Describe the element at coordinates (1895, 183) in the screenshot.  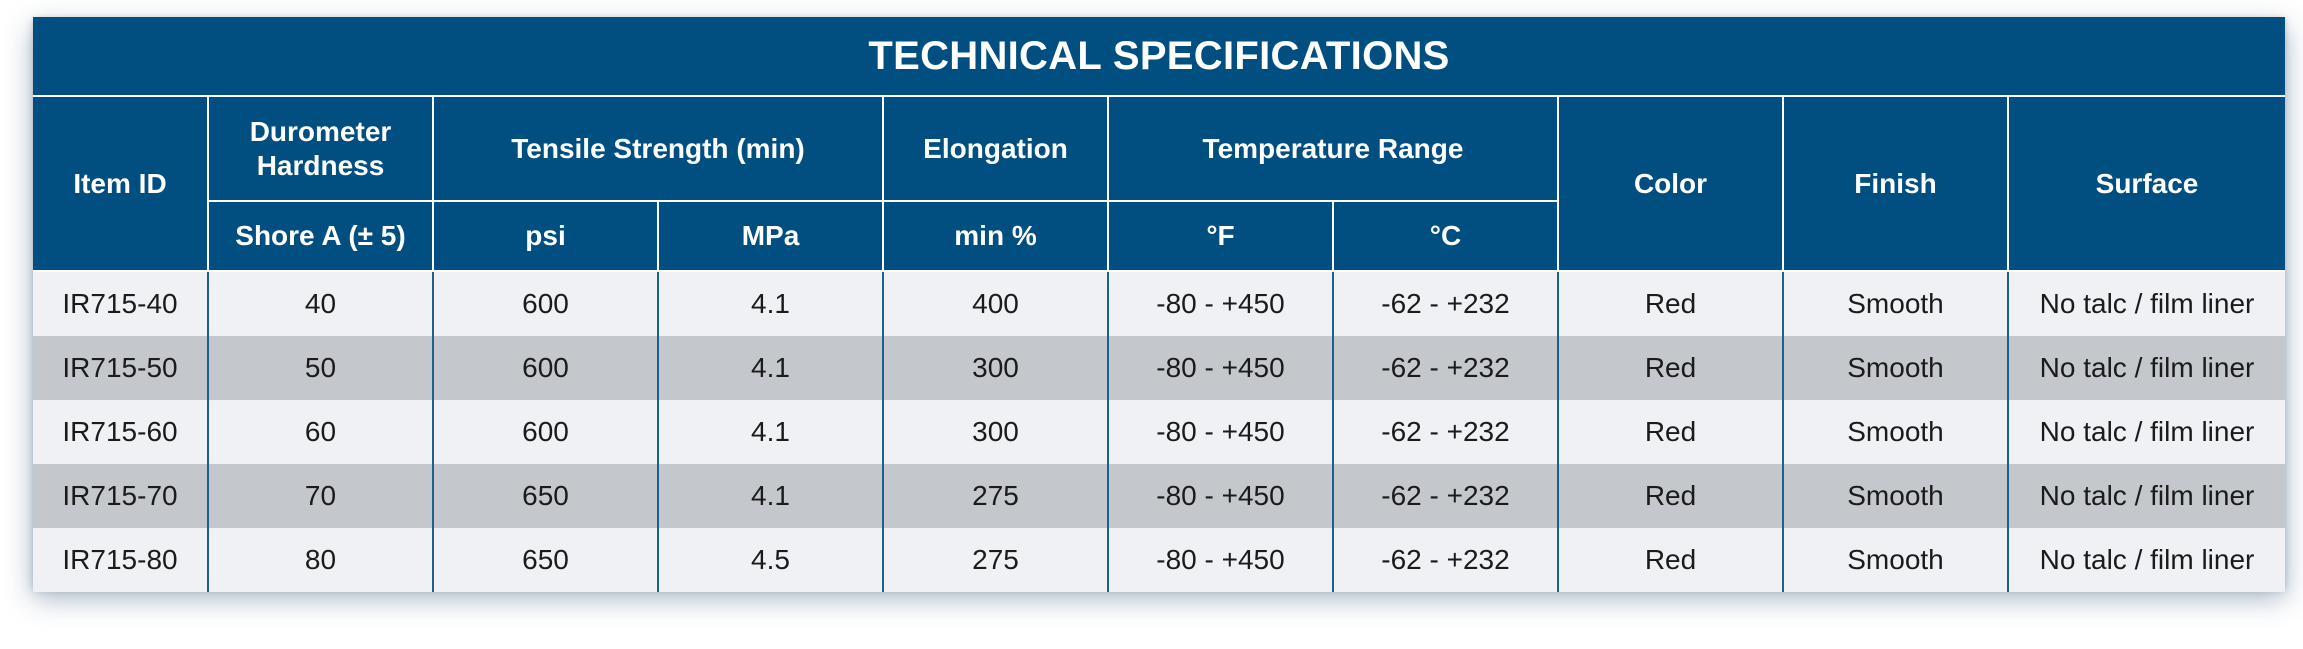
I see `header-finish: Finish` at that location.